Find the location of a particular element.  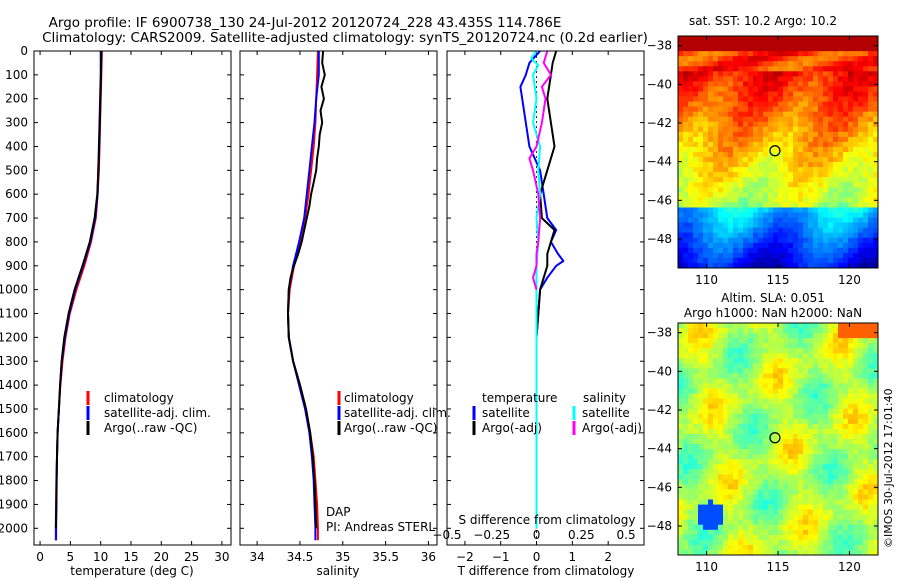

series-line-argo-raw-qc- is located at coordinates (306, 289).